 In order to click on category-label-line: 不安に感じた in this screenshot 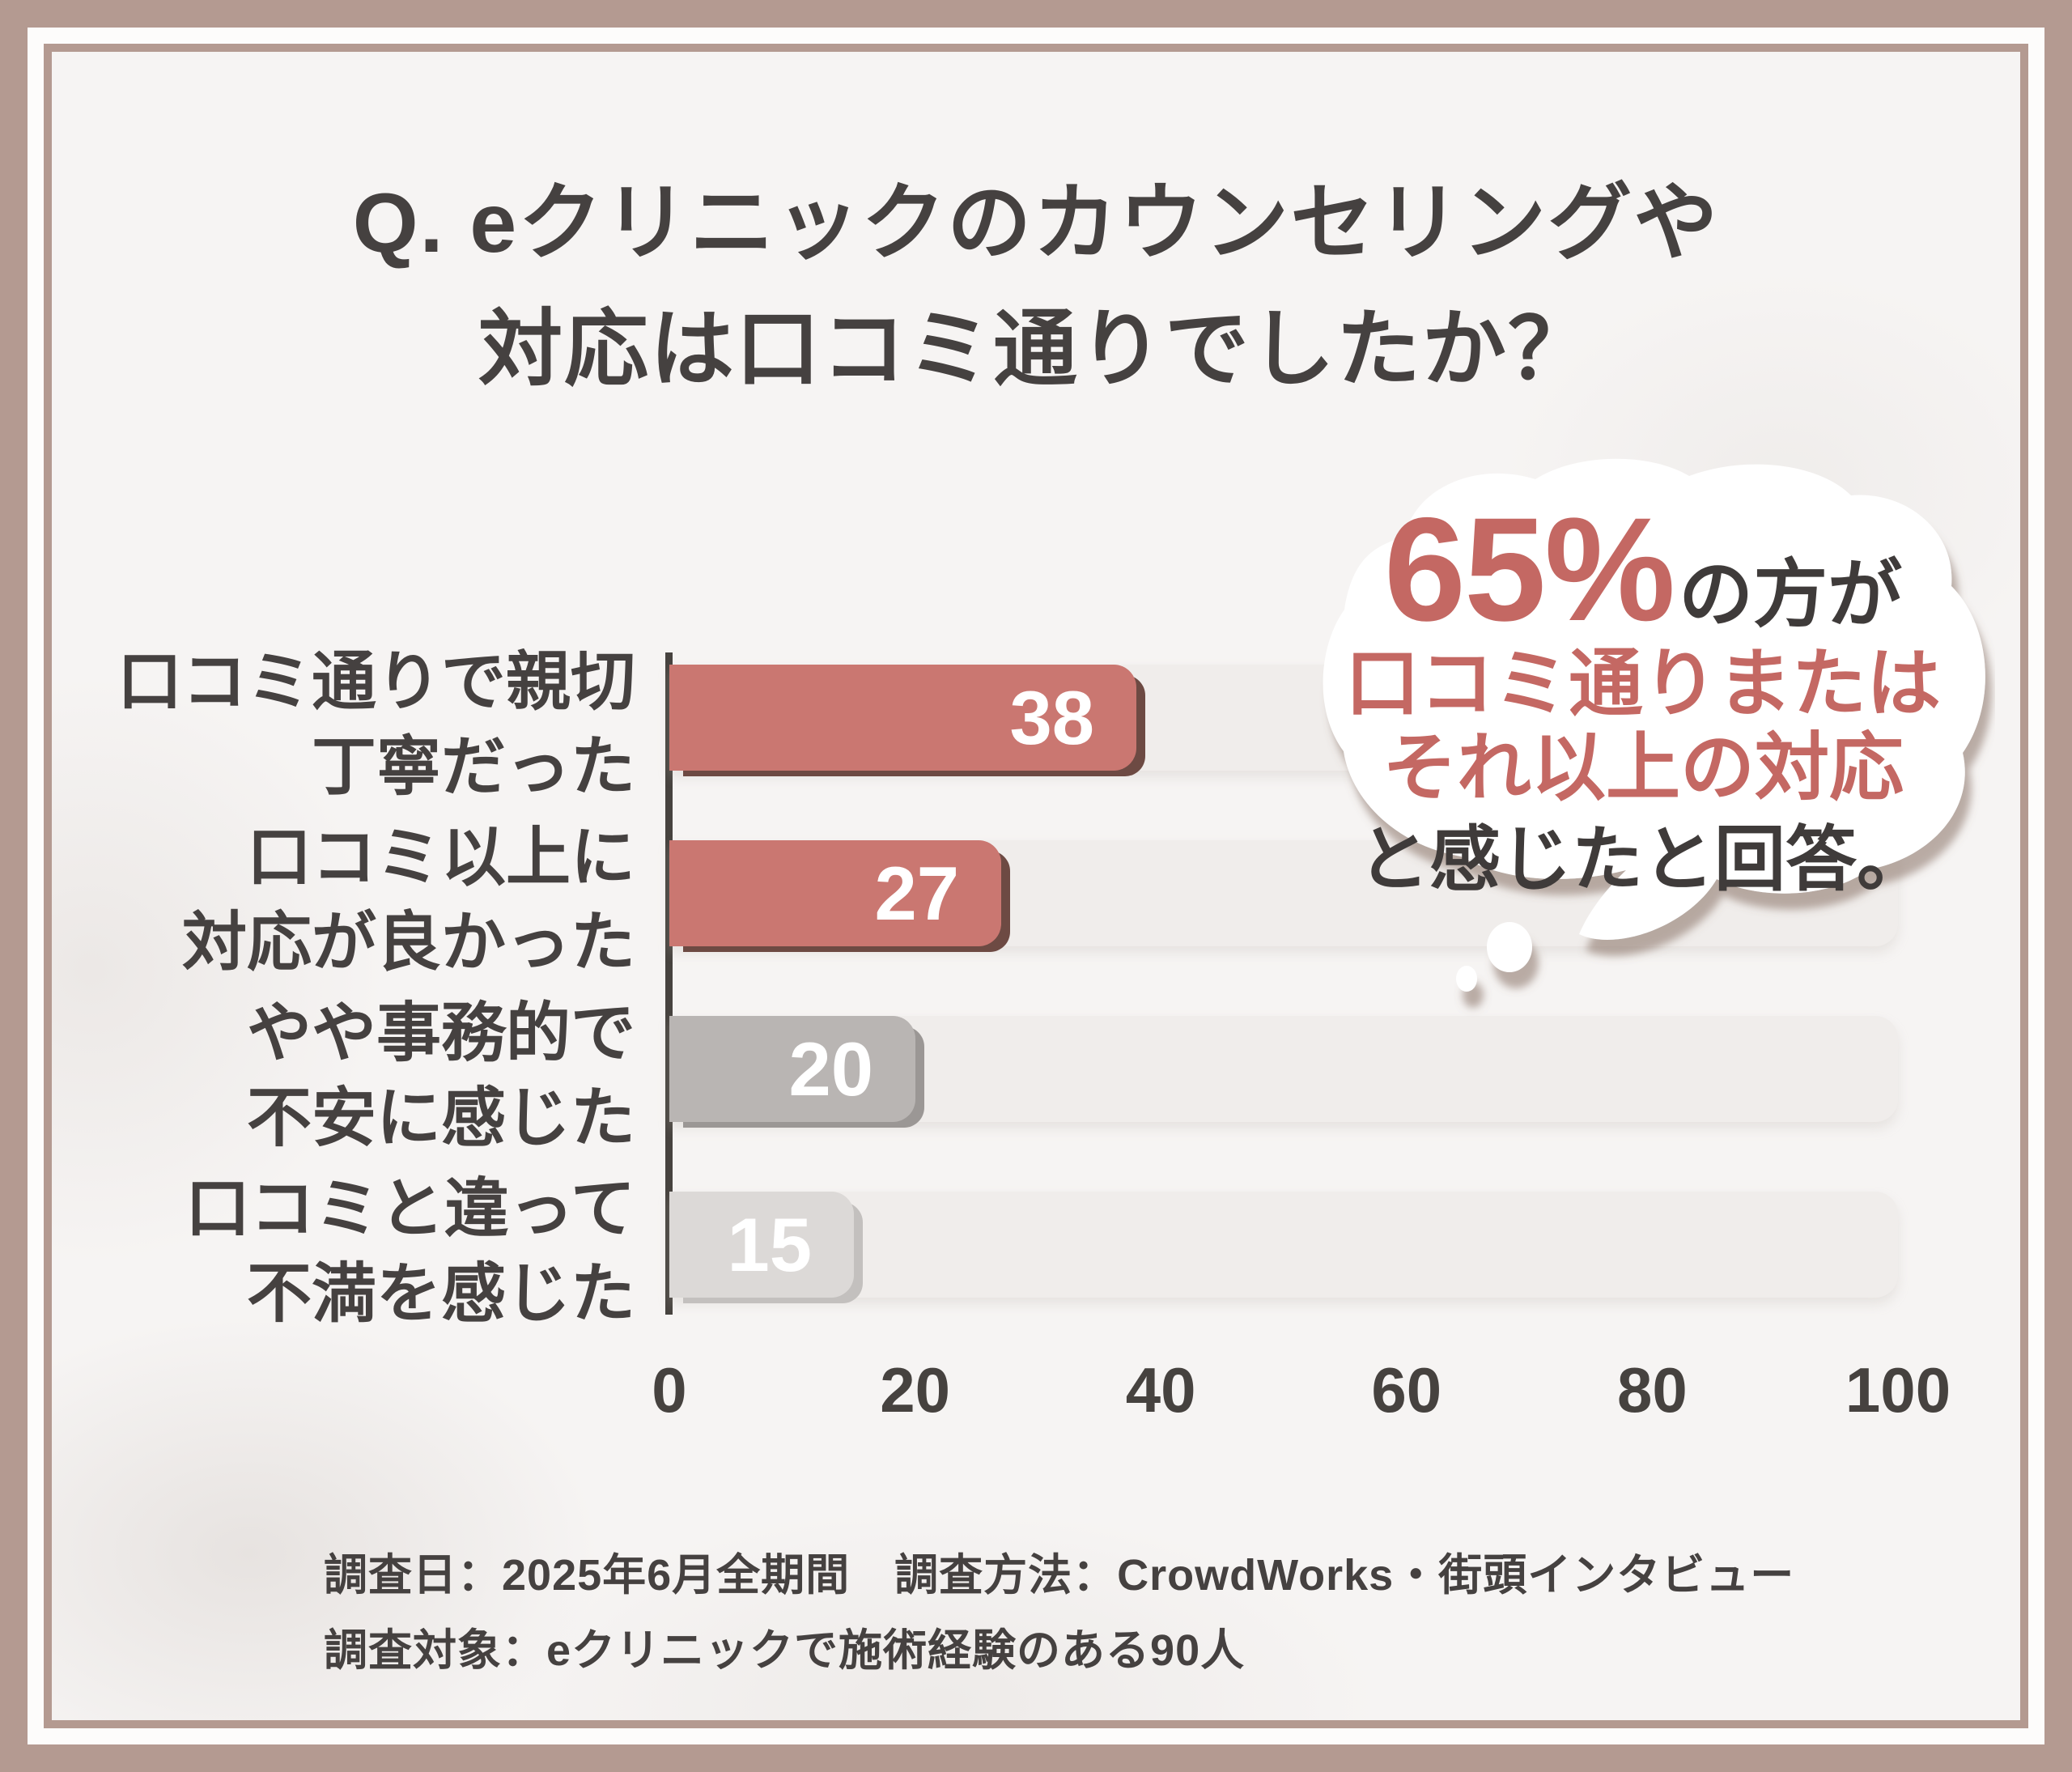, I will do `click(441, 1118)`.